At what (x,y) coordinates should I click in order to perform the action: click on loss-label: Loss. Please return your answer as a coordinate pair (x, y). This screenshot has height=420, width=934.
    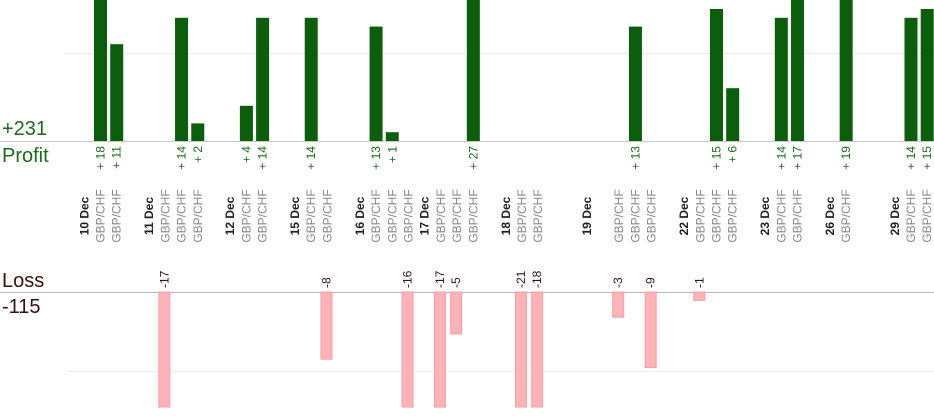
    Looking at the image, I should click on (23, 281).